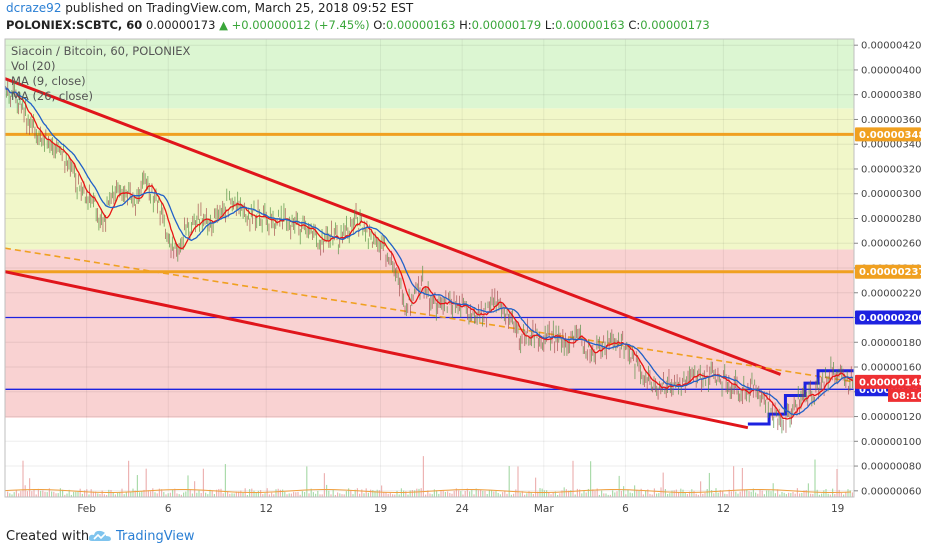 The width and height of the screenshot is (932, 550). What do you see at coordinates (48, 81) in the screenshot?
I see `legend-item: MA (9, close)` at bounding box center [48, 81].